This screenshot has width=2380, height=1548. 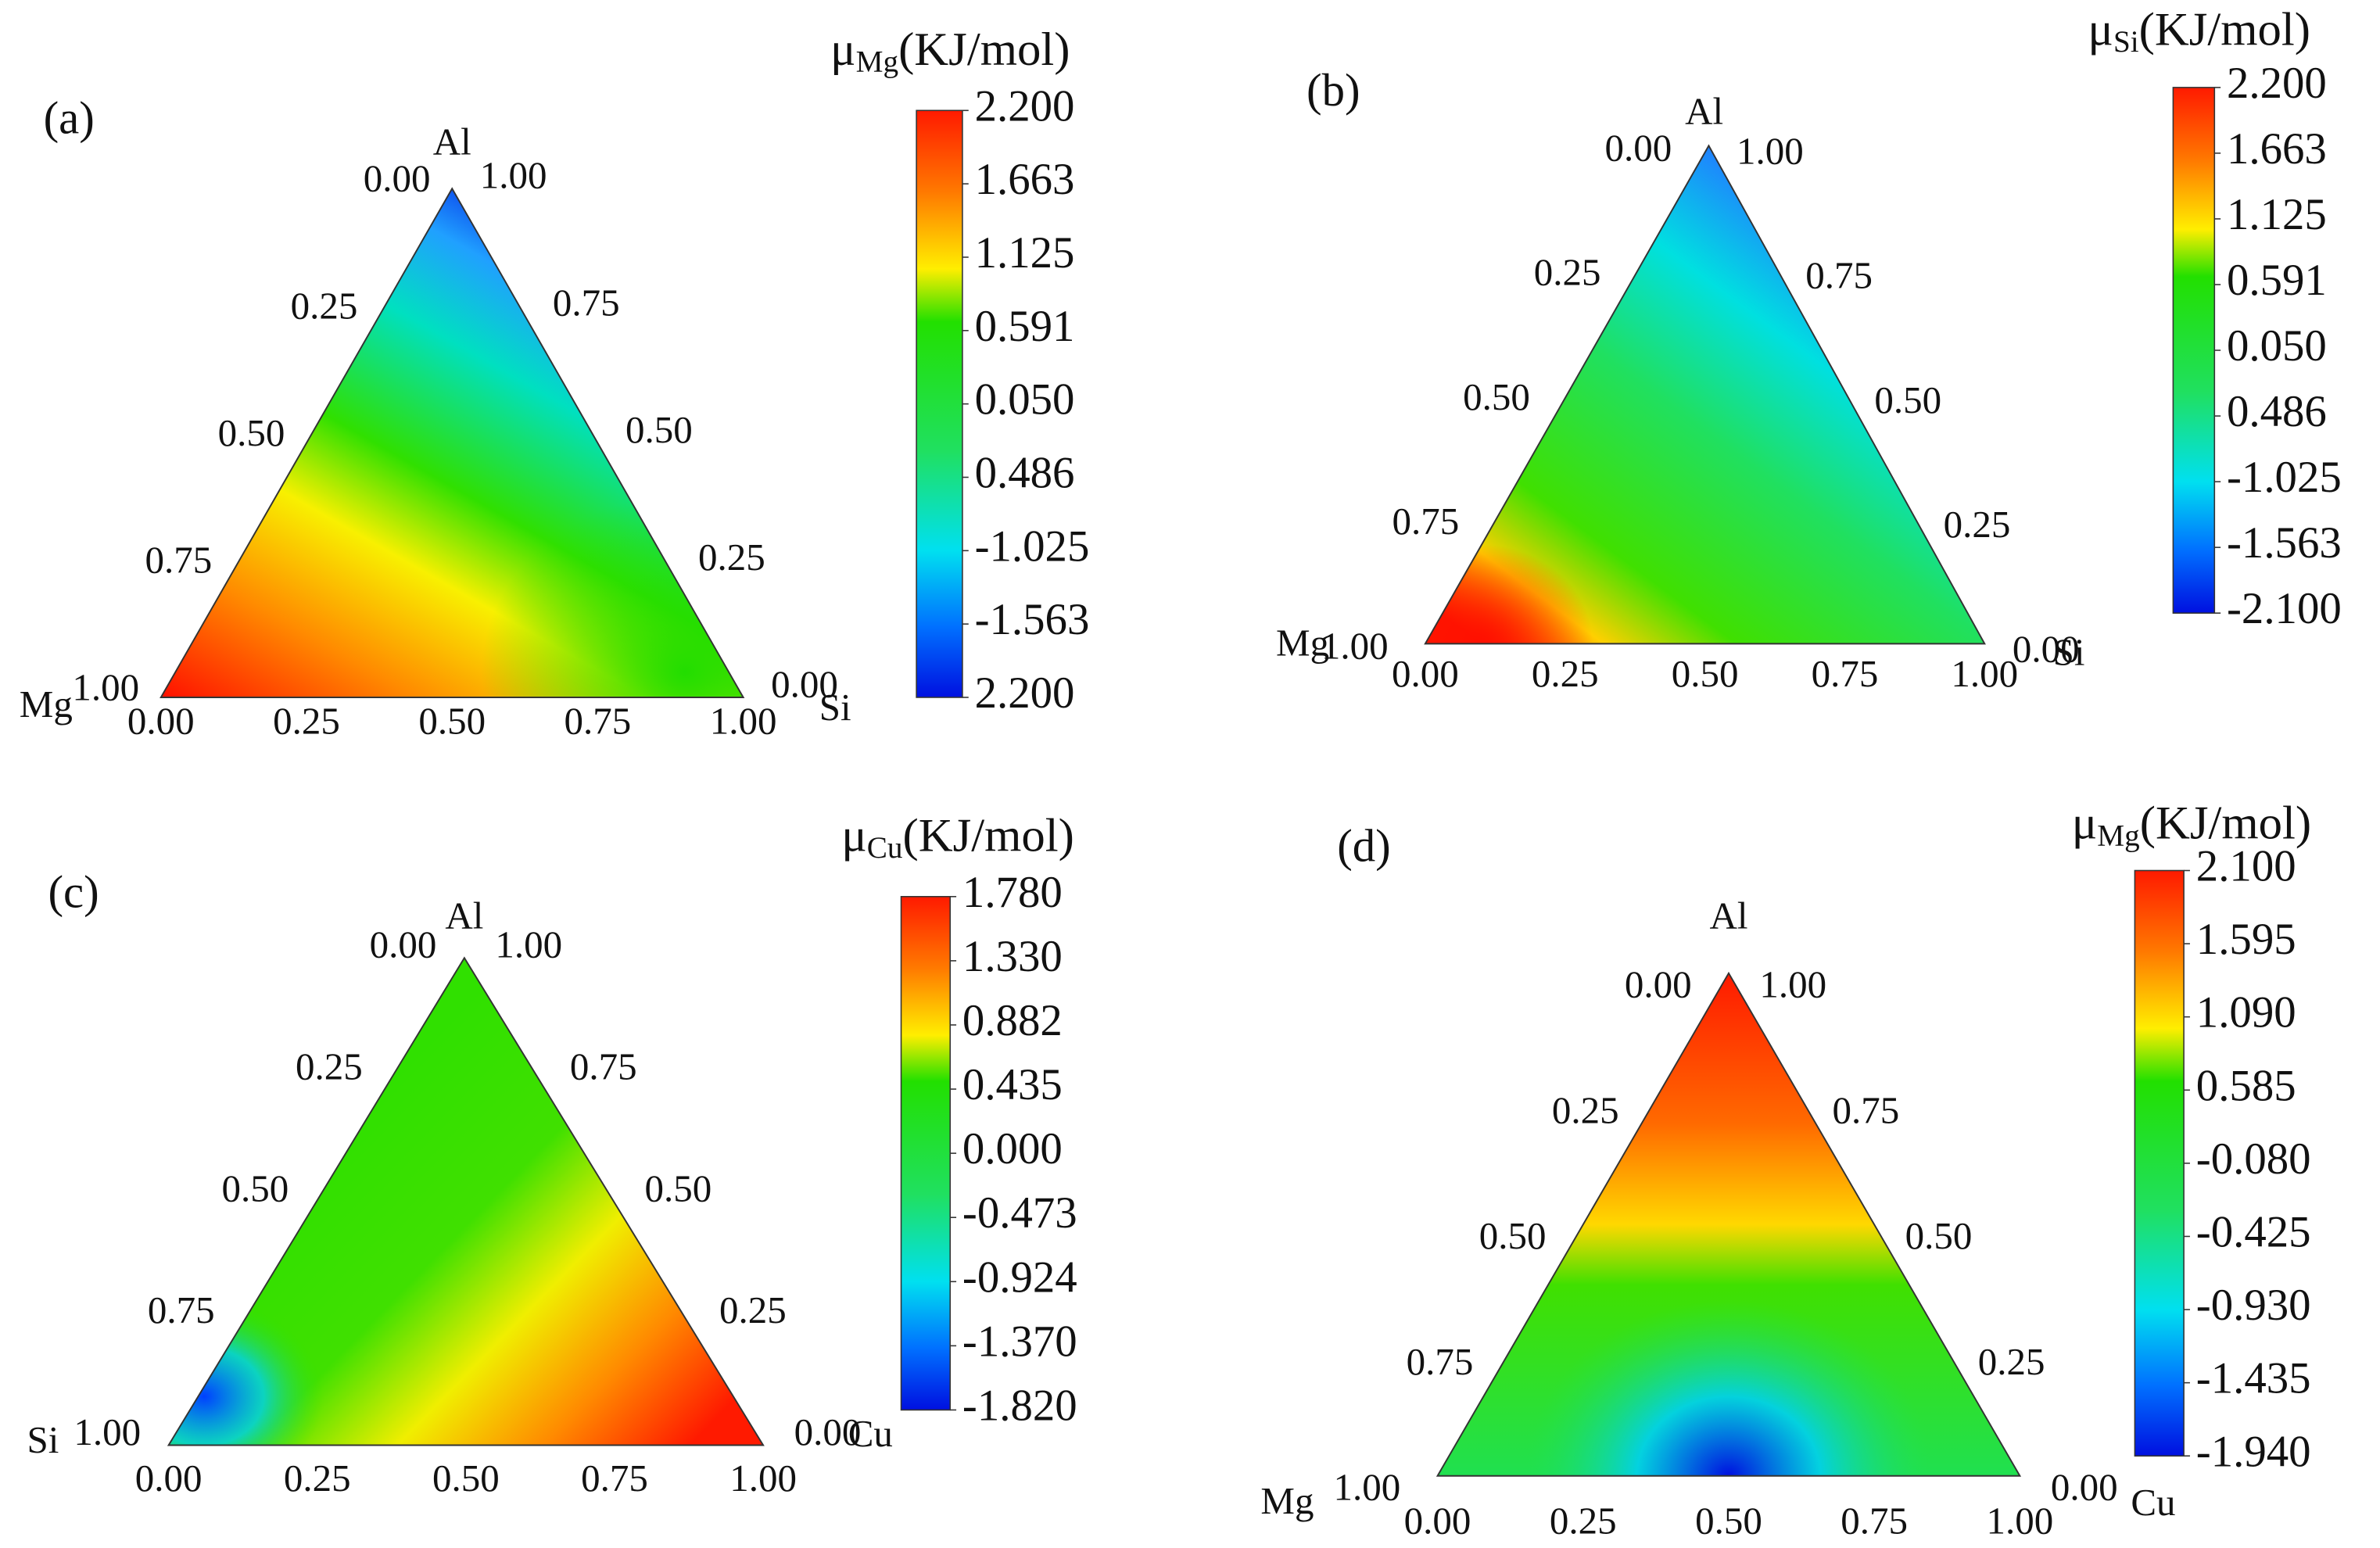 What do you see at coordinates (2153, 1503) in the screenshot?
I see `vertex-label: Cu` at bounding box center [2153, 1503].